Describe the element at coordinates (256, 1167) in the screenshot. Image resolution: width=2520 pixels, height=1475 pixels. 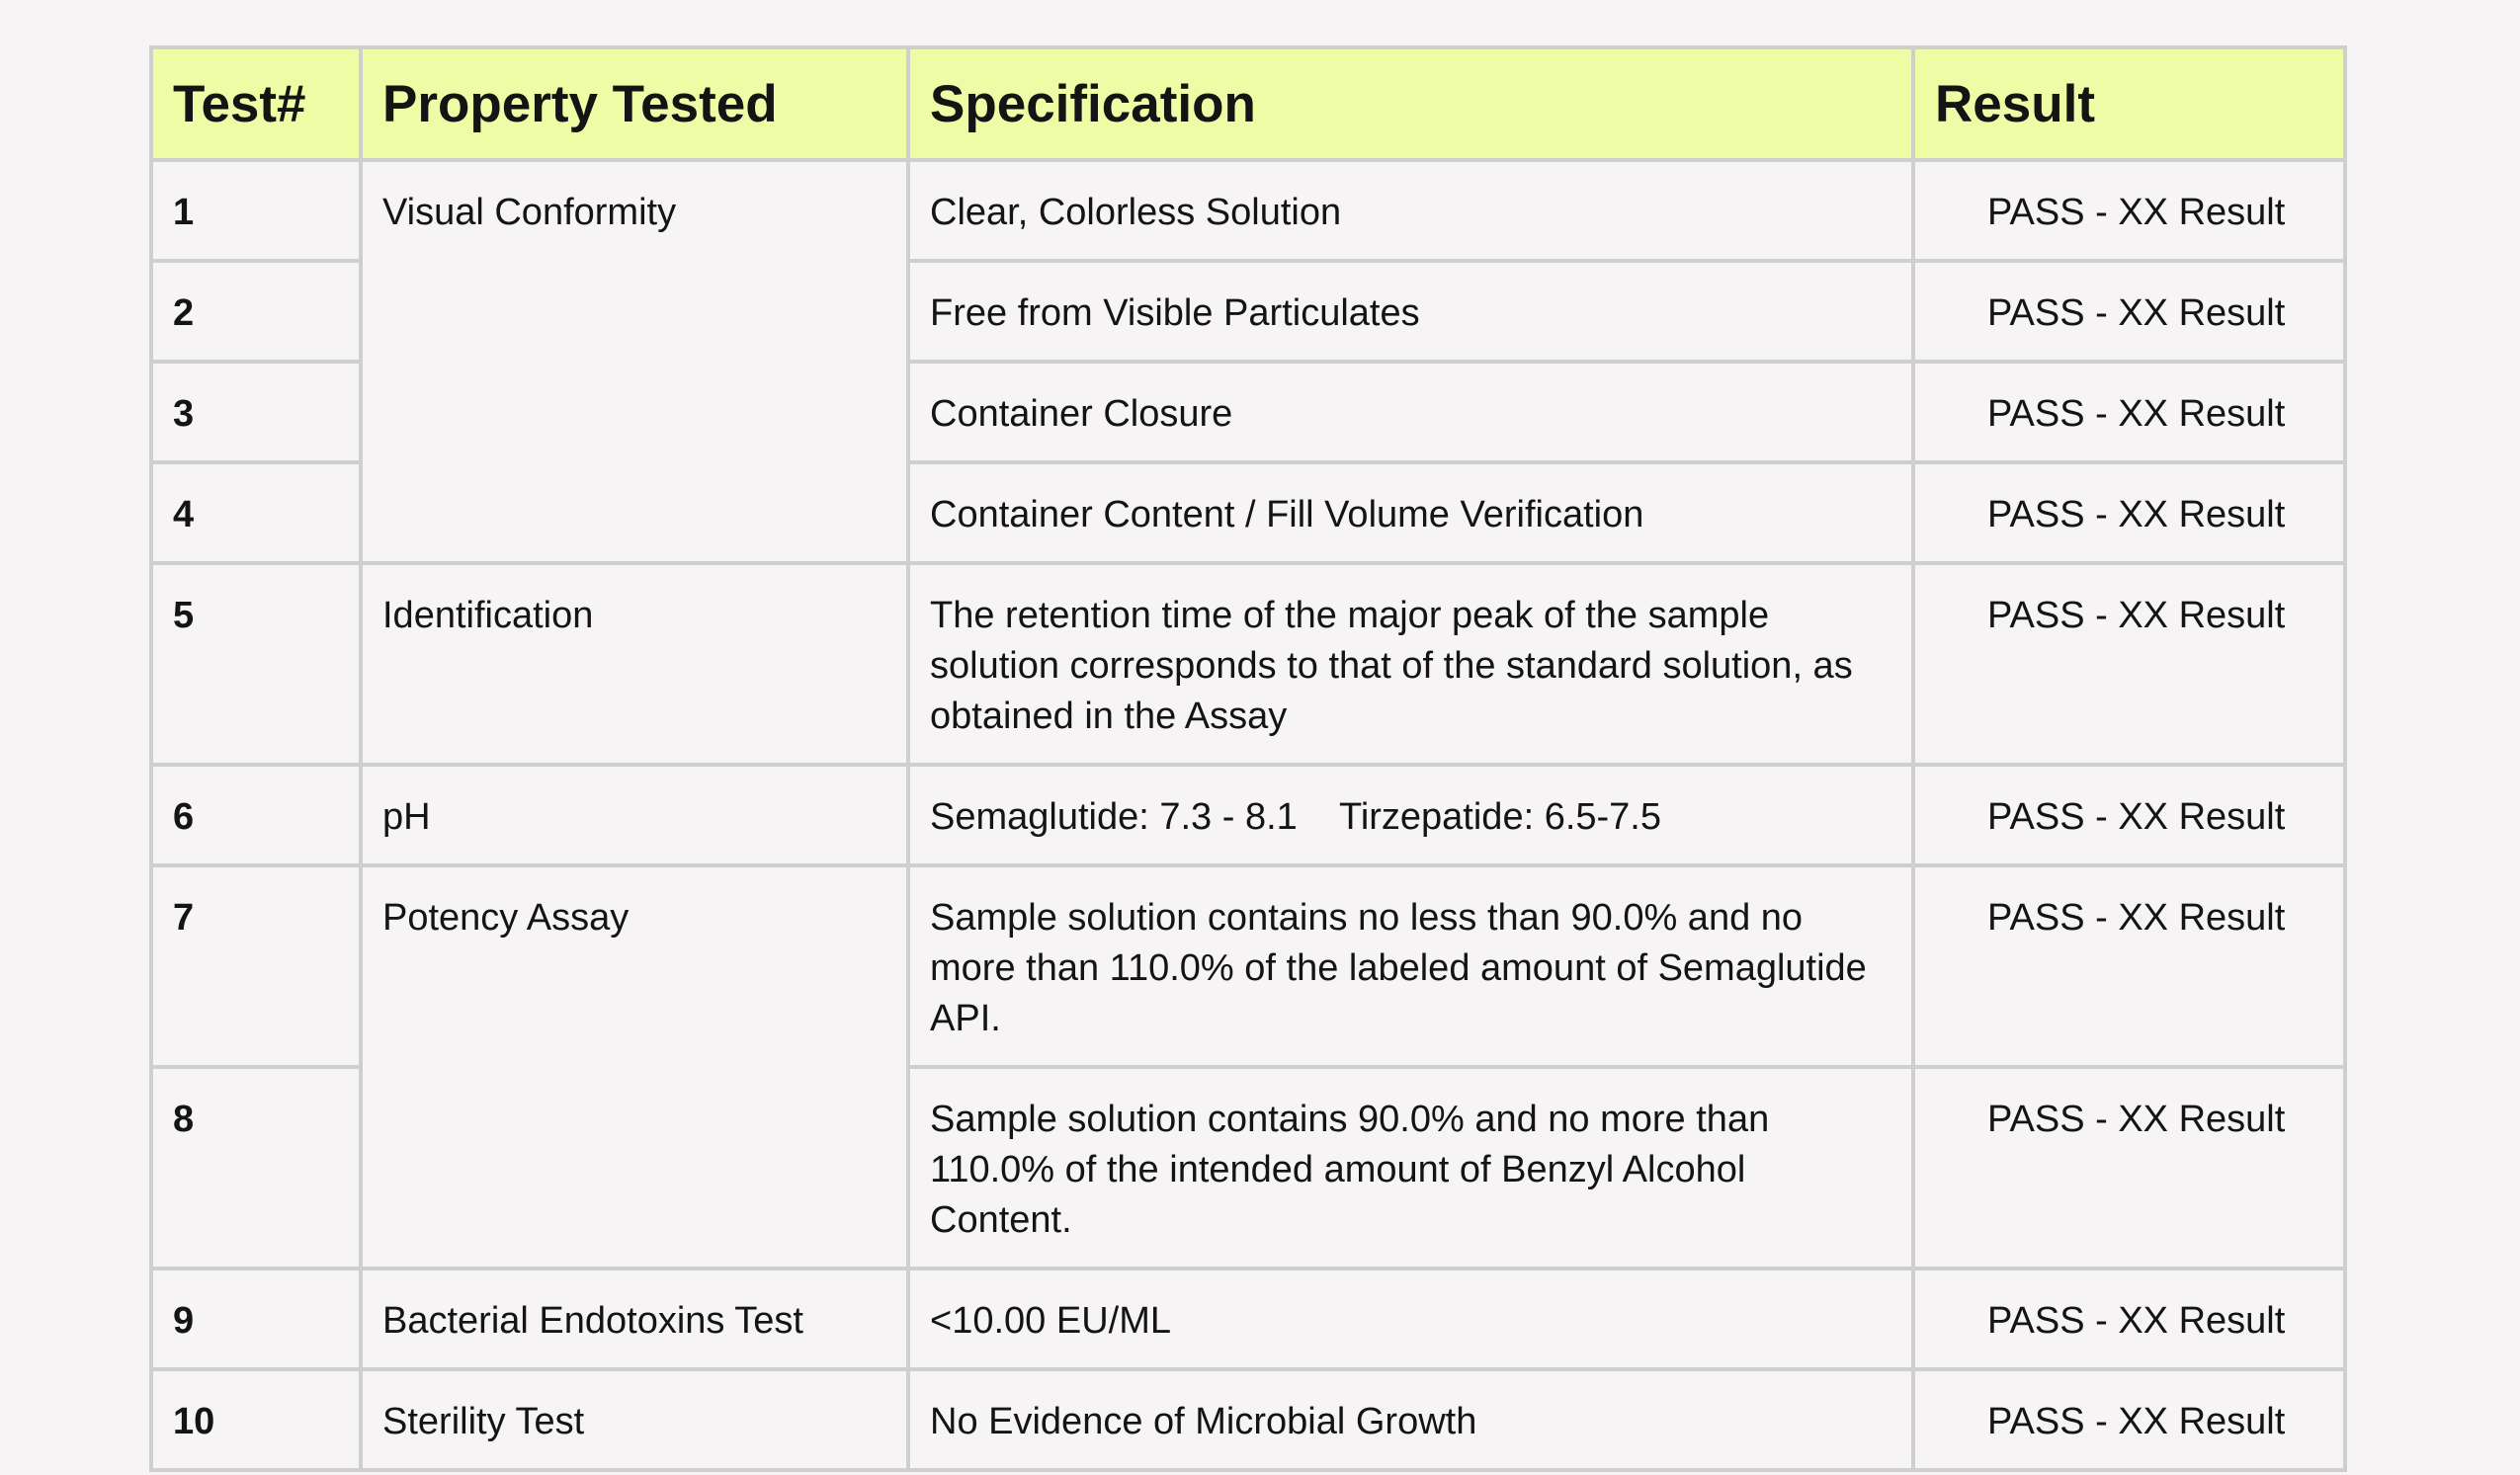
I see `test-number-cell: 8` at that location.